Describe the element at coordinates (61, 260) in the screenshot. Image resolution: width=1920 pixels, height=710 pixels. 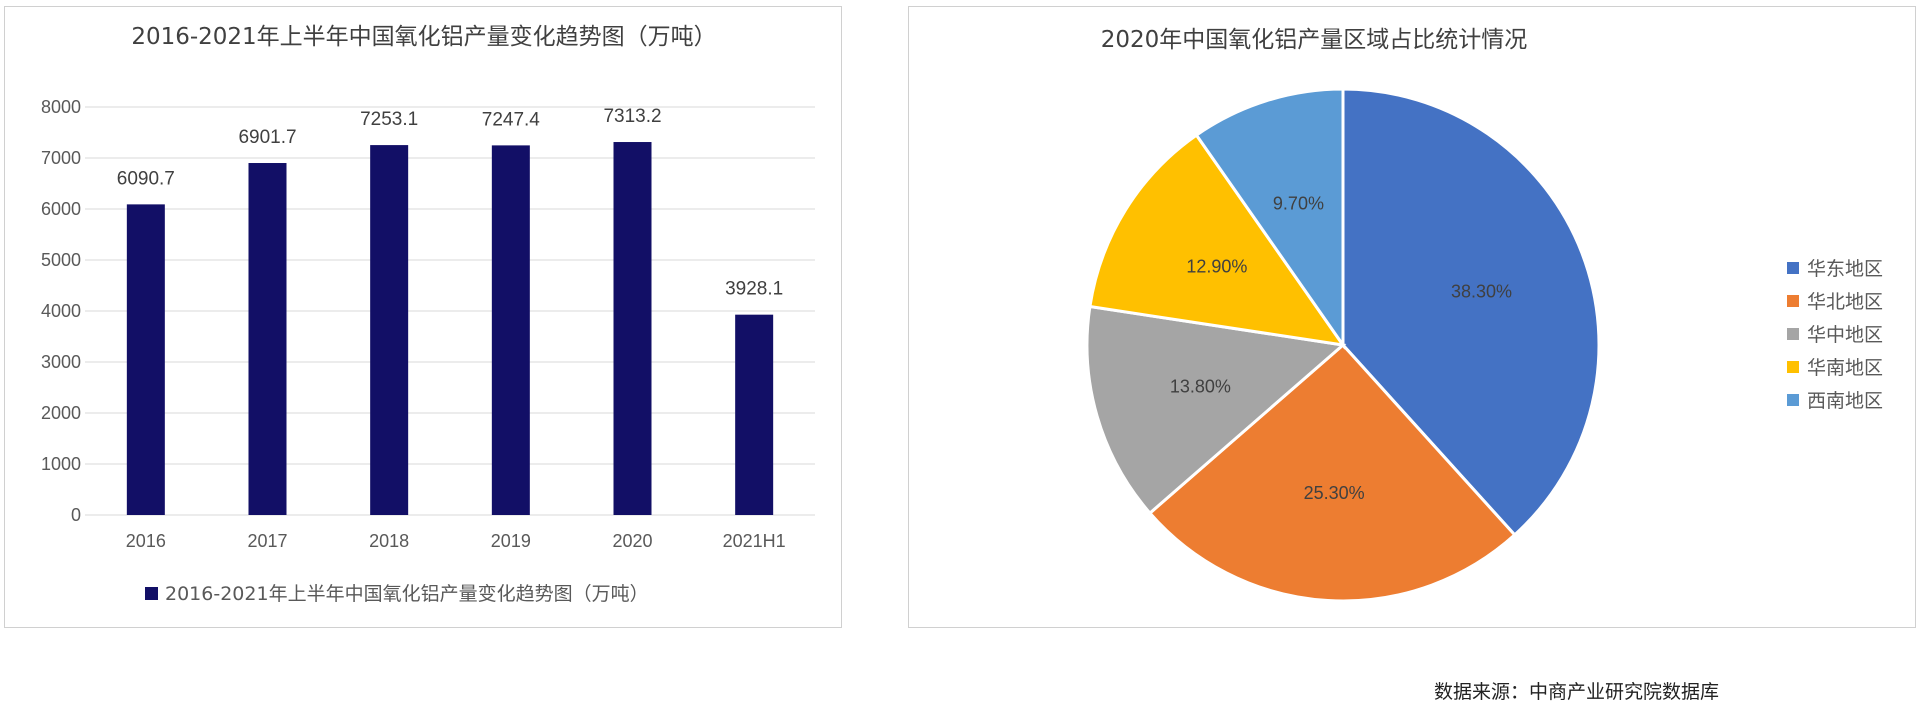
I see `y-tick-label: 5000` at that location.